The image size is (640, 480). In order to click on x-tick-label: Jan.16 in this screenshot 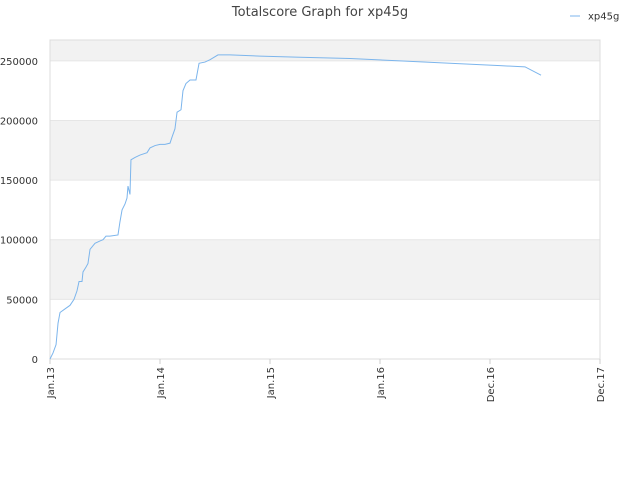, I will do `click(381, 383)`.